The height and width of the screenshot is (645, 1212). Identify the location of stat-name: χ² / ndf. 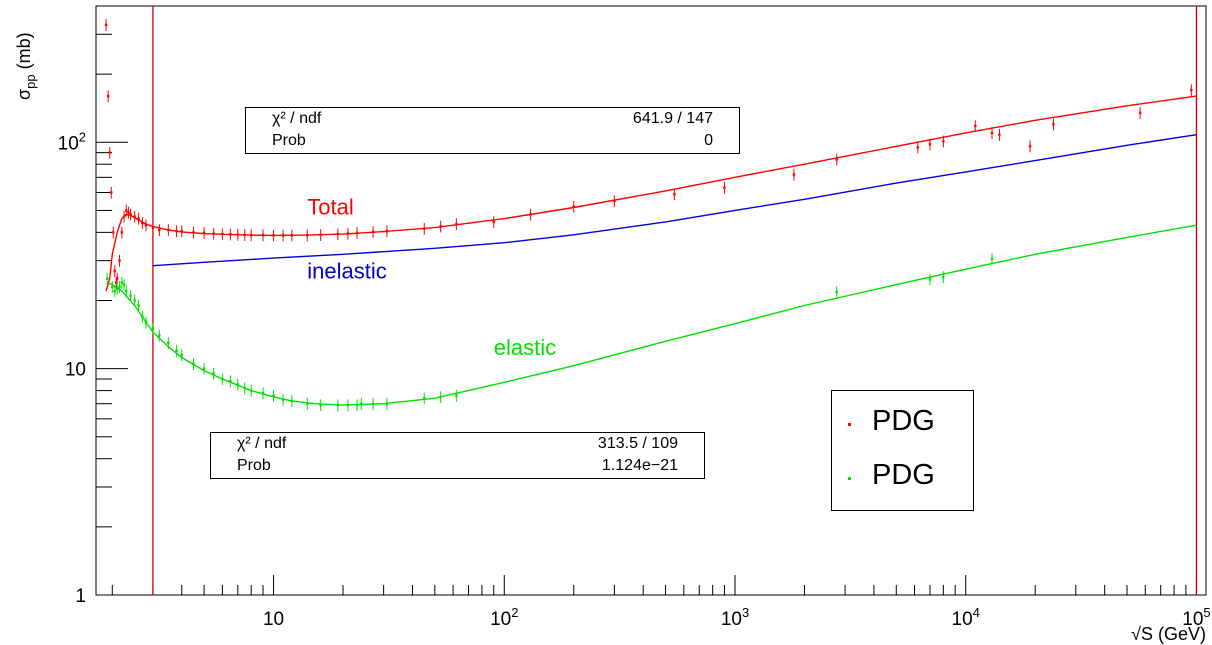
(262, 443).